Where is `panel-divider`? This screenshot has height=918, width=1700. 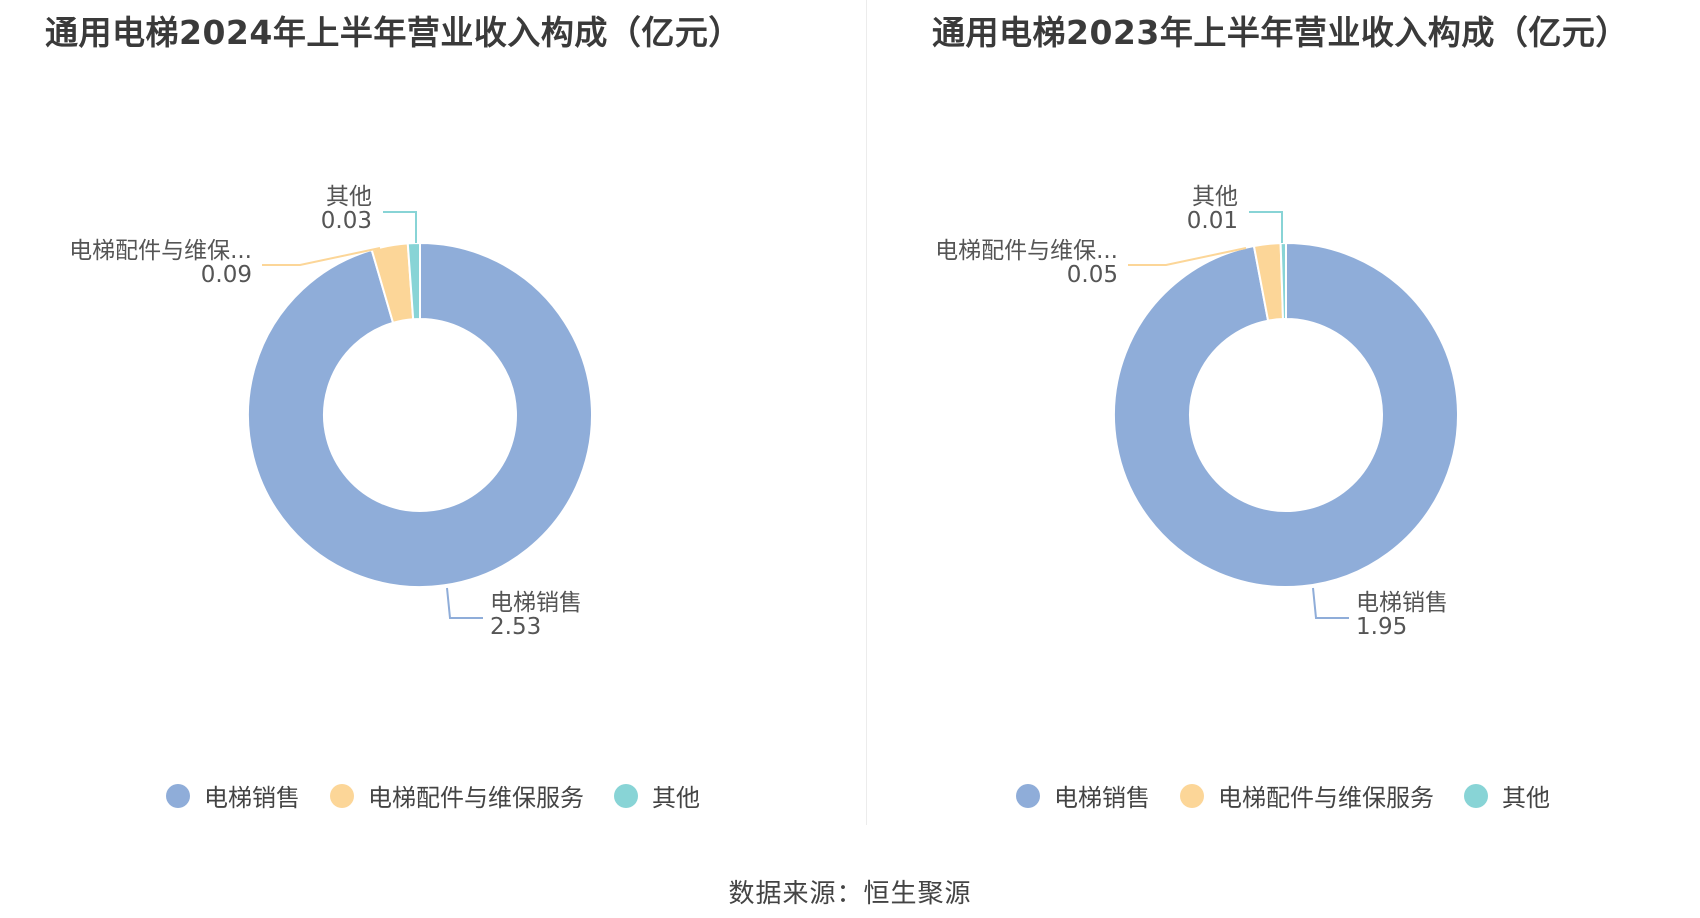
panel-divider is located at coordinates (866, 412).